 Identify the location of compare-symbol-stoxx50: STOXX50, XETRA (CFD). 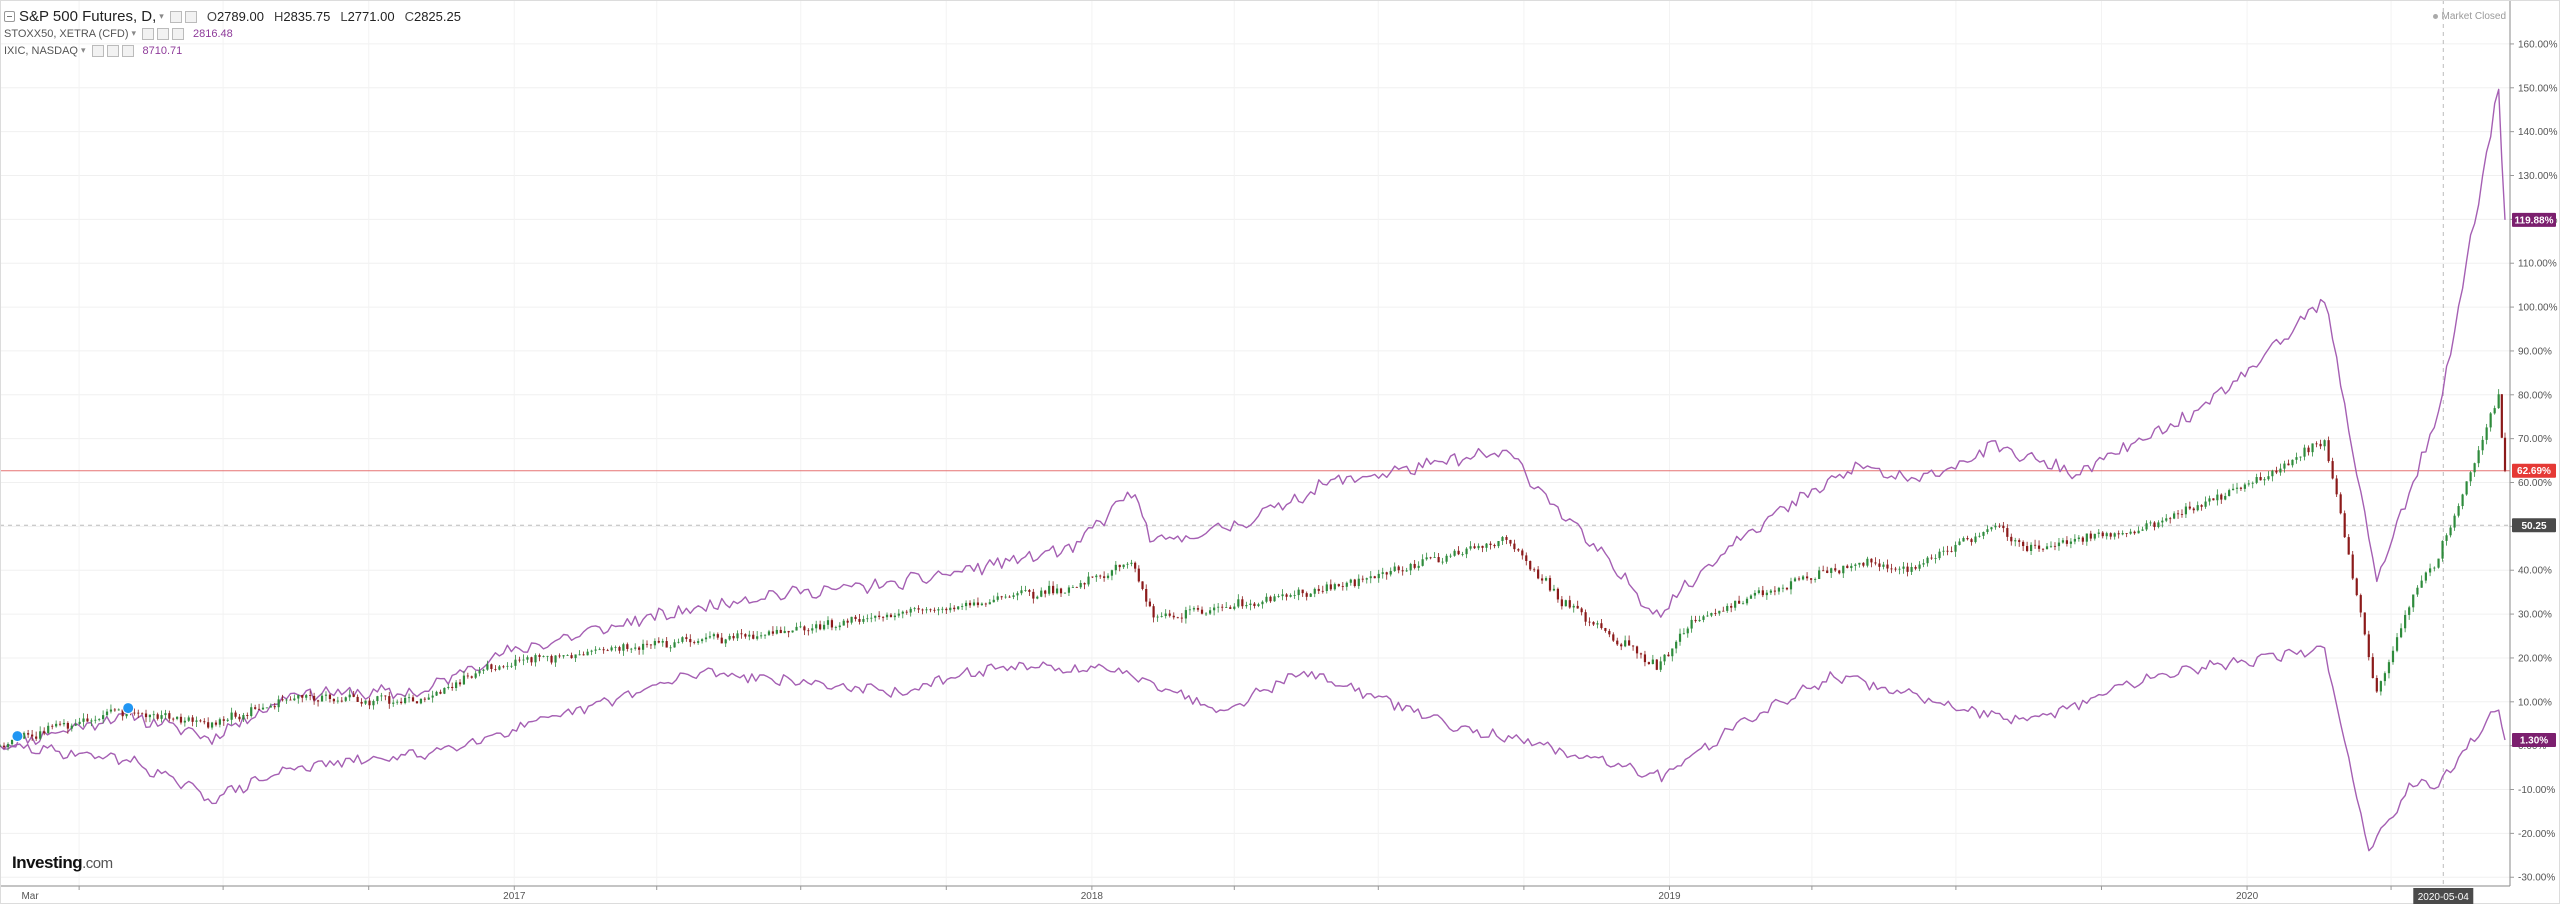
(66, 33).